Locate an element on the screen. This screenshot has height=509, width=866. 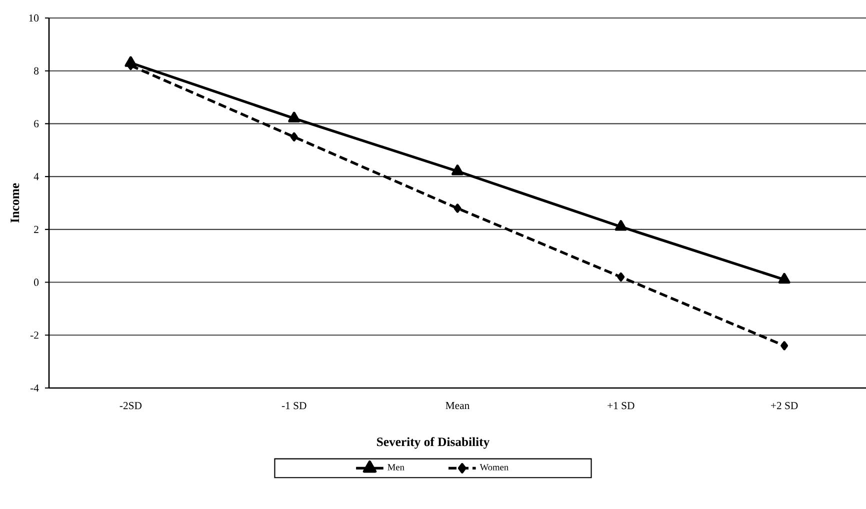
x-axis-title: Severity of Disability is located at coordinates (433, 443).